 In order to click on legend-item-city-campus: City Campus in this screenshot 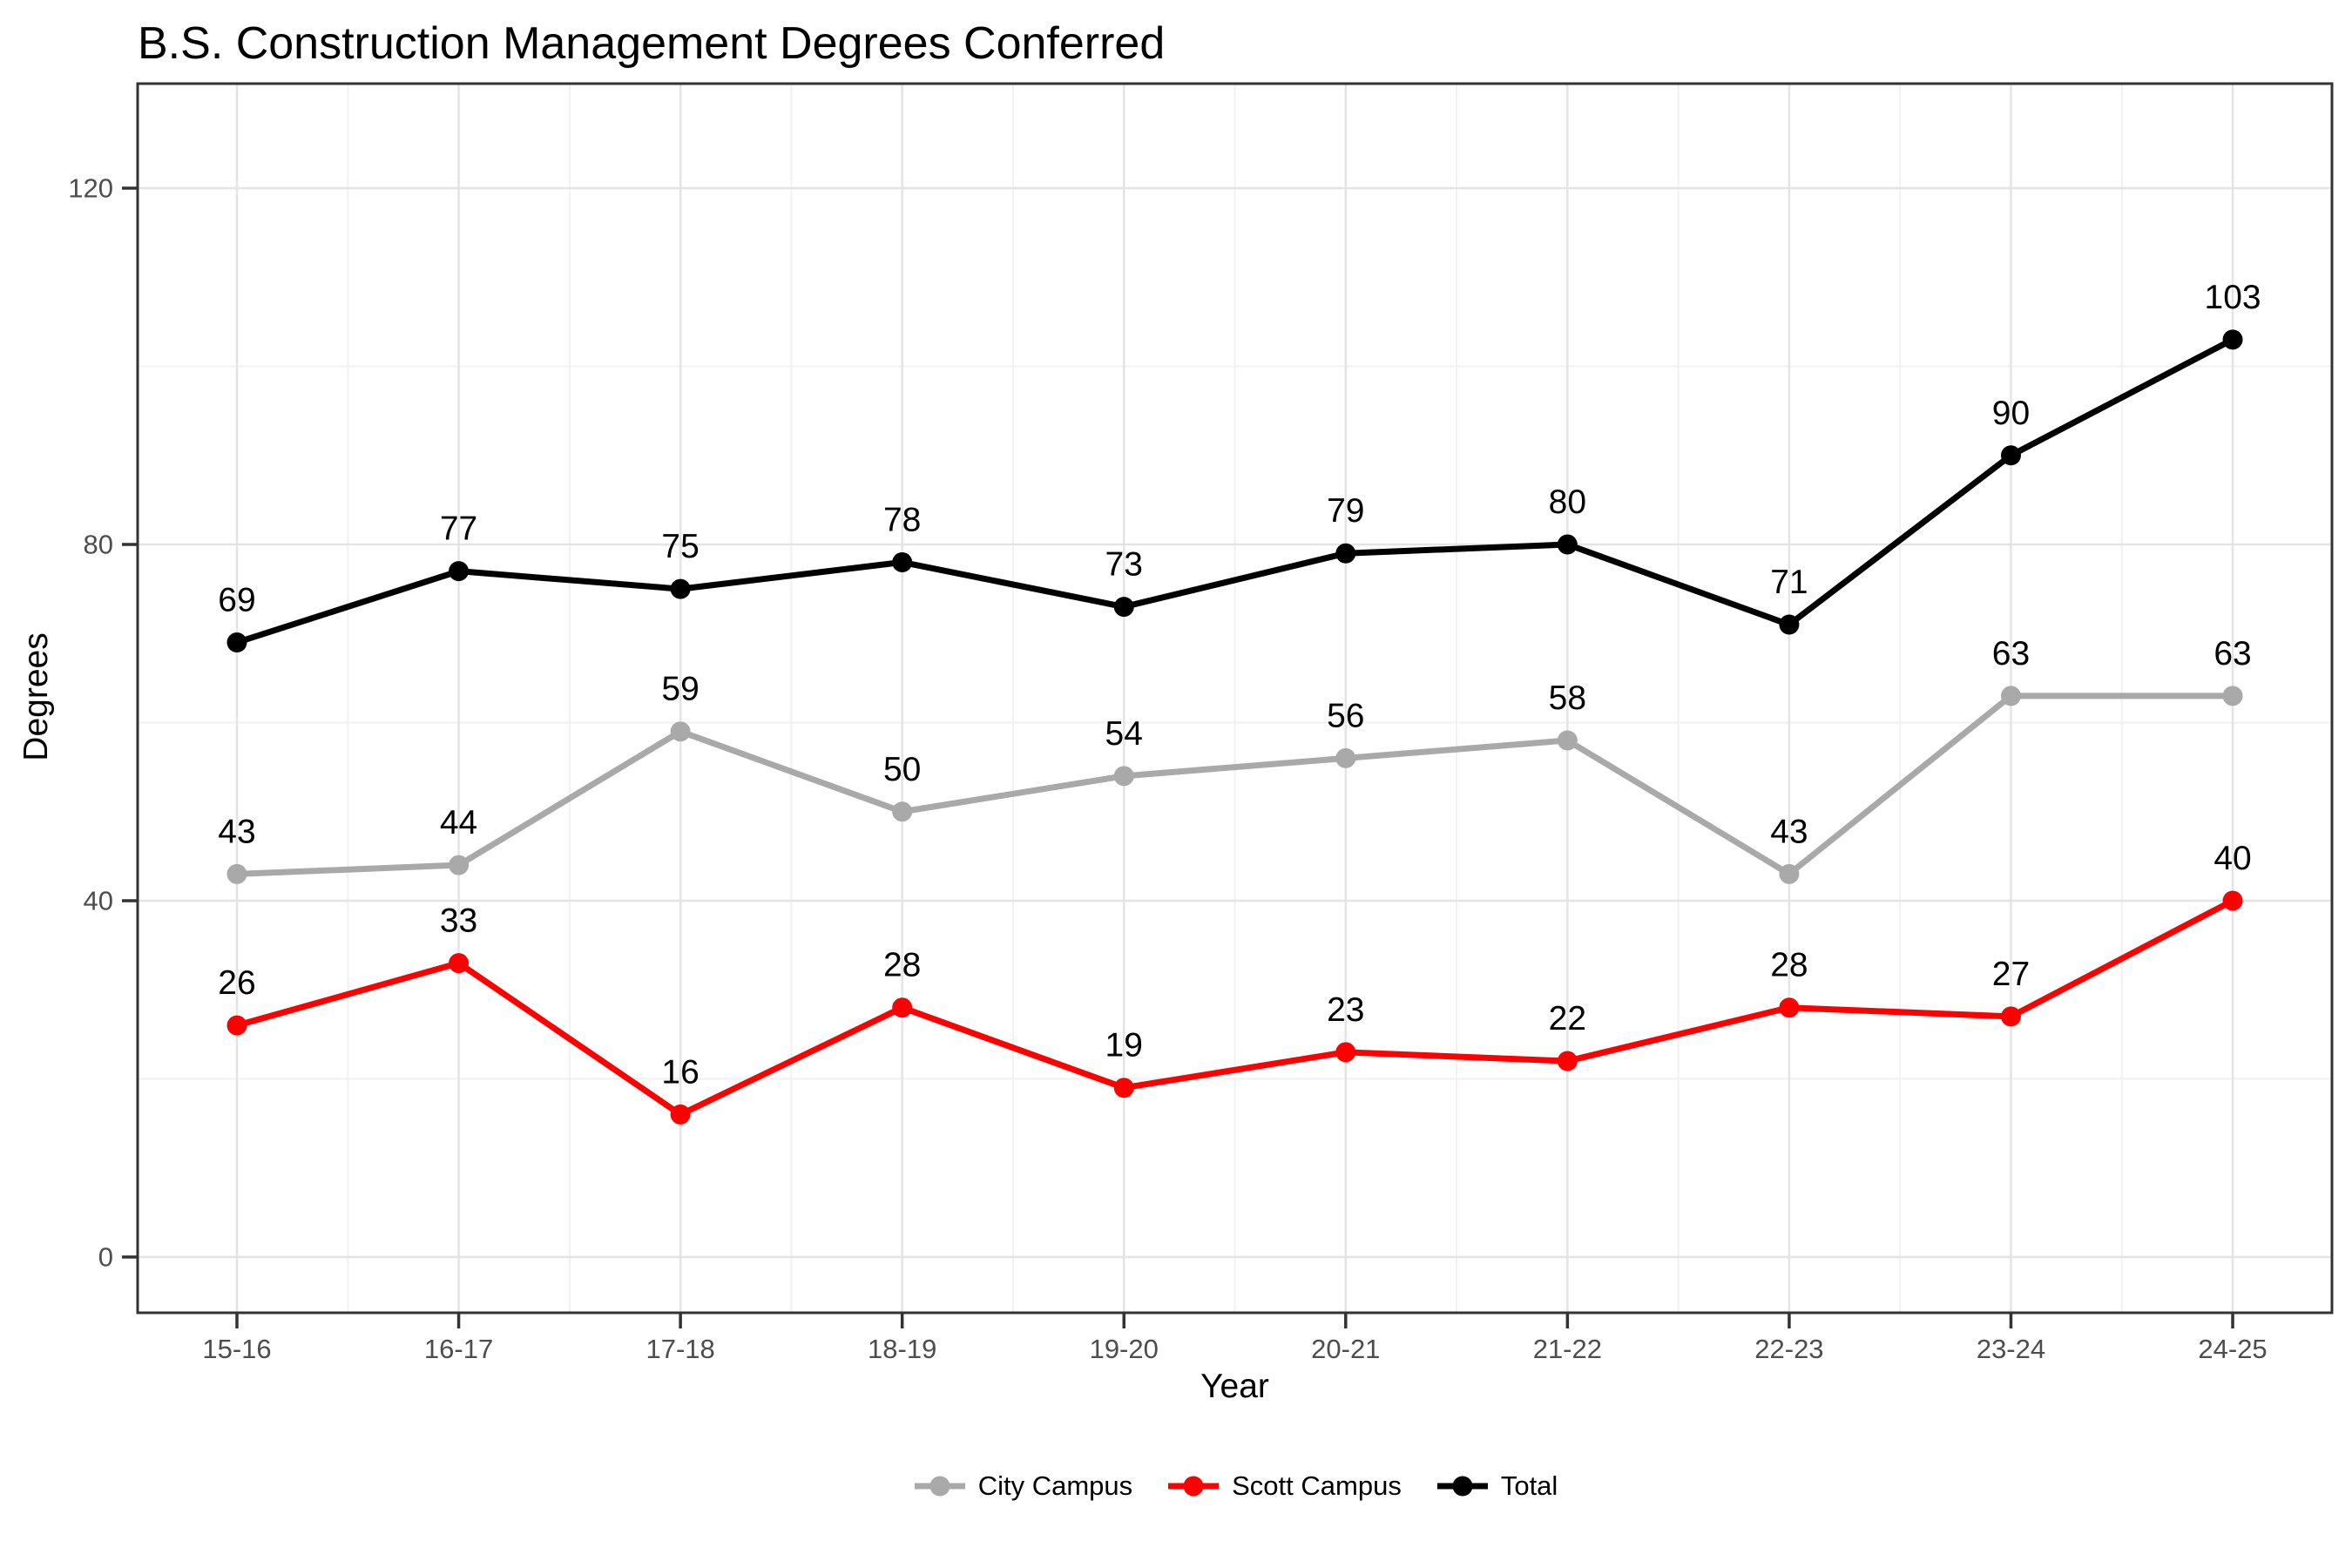, I will do `click(1022, 1486)`.